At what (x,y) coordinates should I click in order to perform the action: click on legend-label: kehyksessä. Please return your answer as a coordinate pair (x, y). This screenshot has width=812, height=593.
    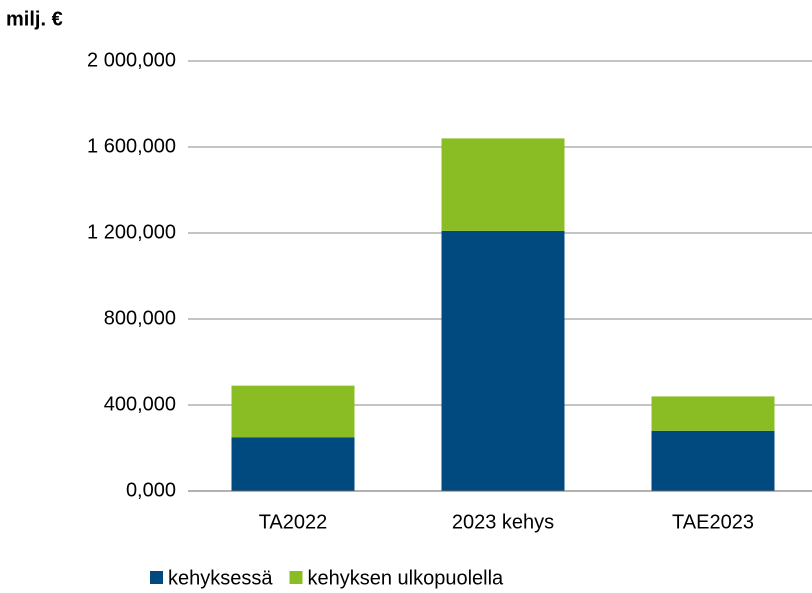
    Looking at the image, I should click on (220, 578).